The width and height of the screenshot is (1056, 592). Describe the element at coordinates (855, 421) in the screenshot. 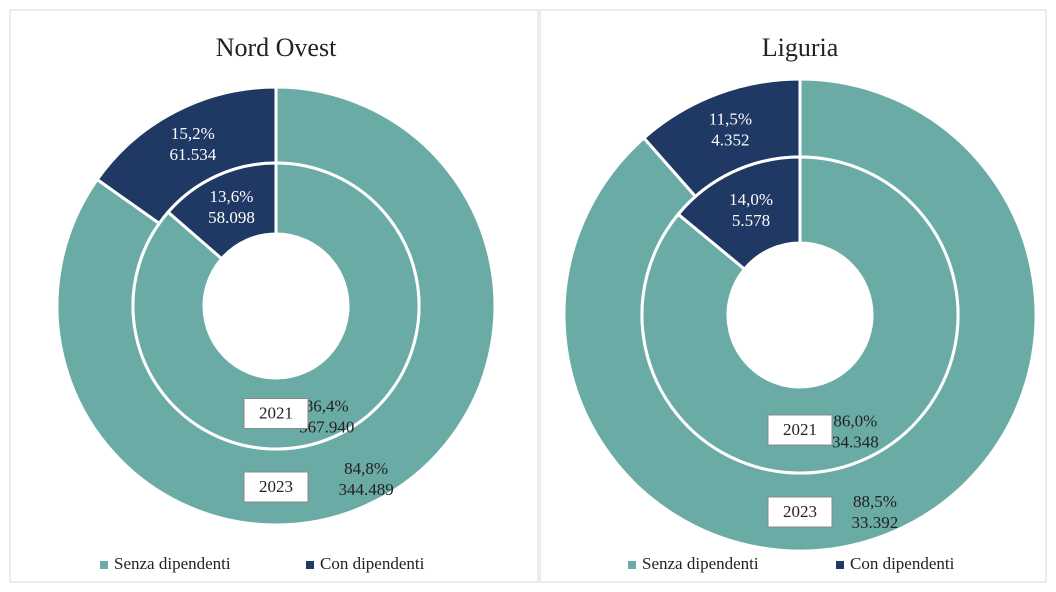

I see `value-label: 86,0%` at that location.